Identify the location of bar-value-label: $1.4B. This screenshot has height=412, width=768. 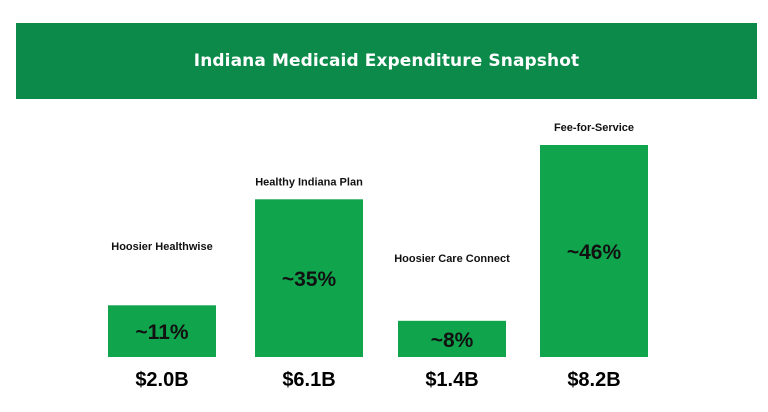
(451, 380).